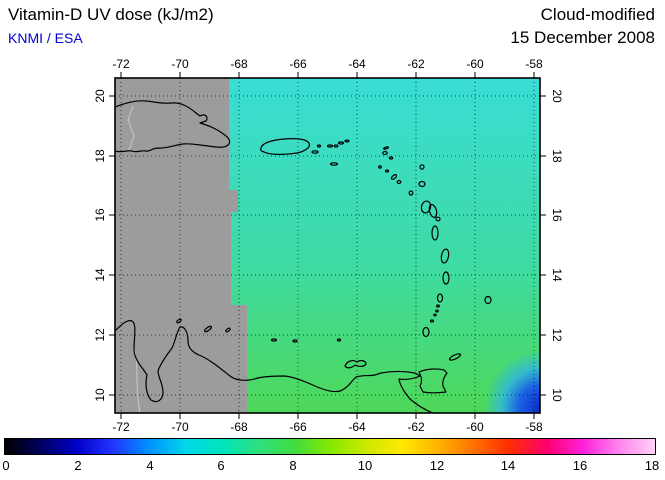 The height and width of the screenshot is (480, 665). Describe the element at coordinates (221, 465) in the screenshot. I see `colorbar-tick-label: 6` at that location.